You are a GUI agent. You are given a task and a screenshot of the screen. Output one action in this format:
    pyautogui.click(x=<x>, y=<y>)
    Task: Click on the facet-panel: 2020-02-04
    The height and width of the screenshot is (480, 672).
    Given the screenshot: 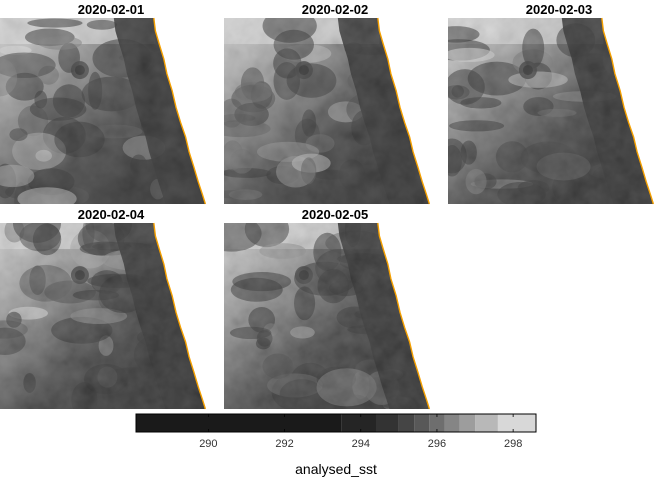 What is the action you would take?
    pyautogui.click(x=103, y=308)
    